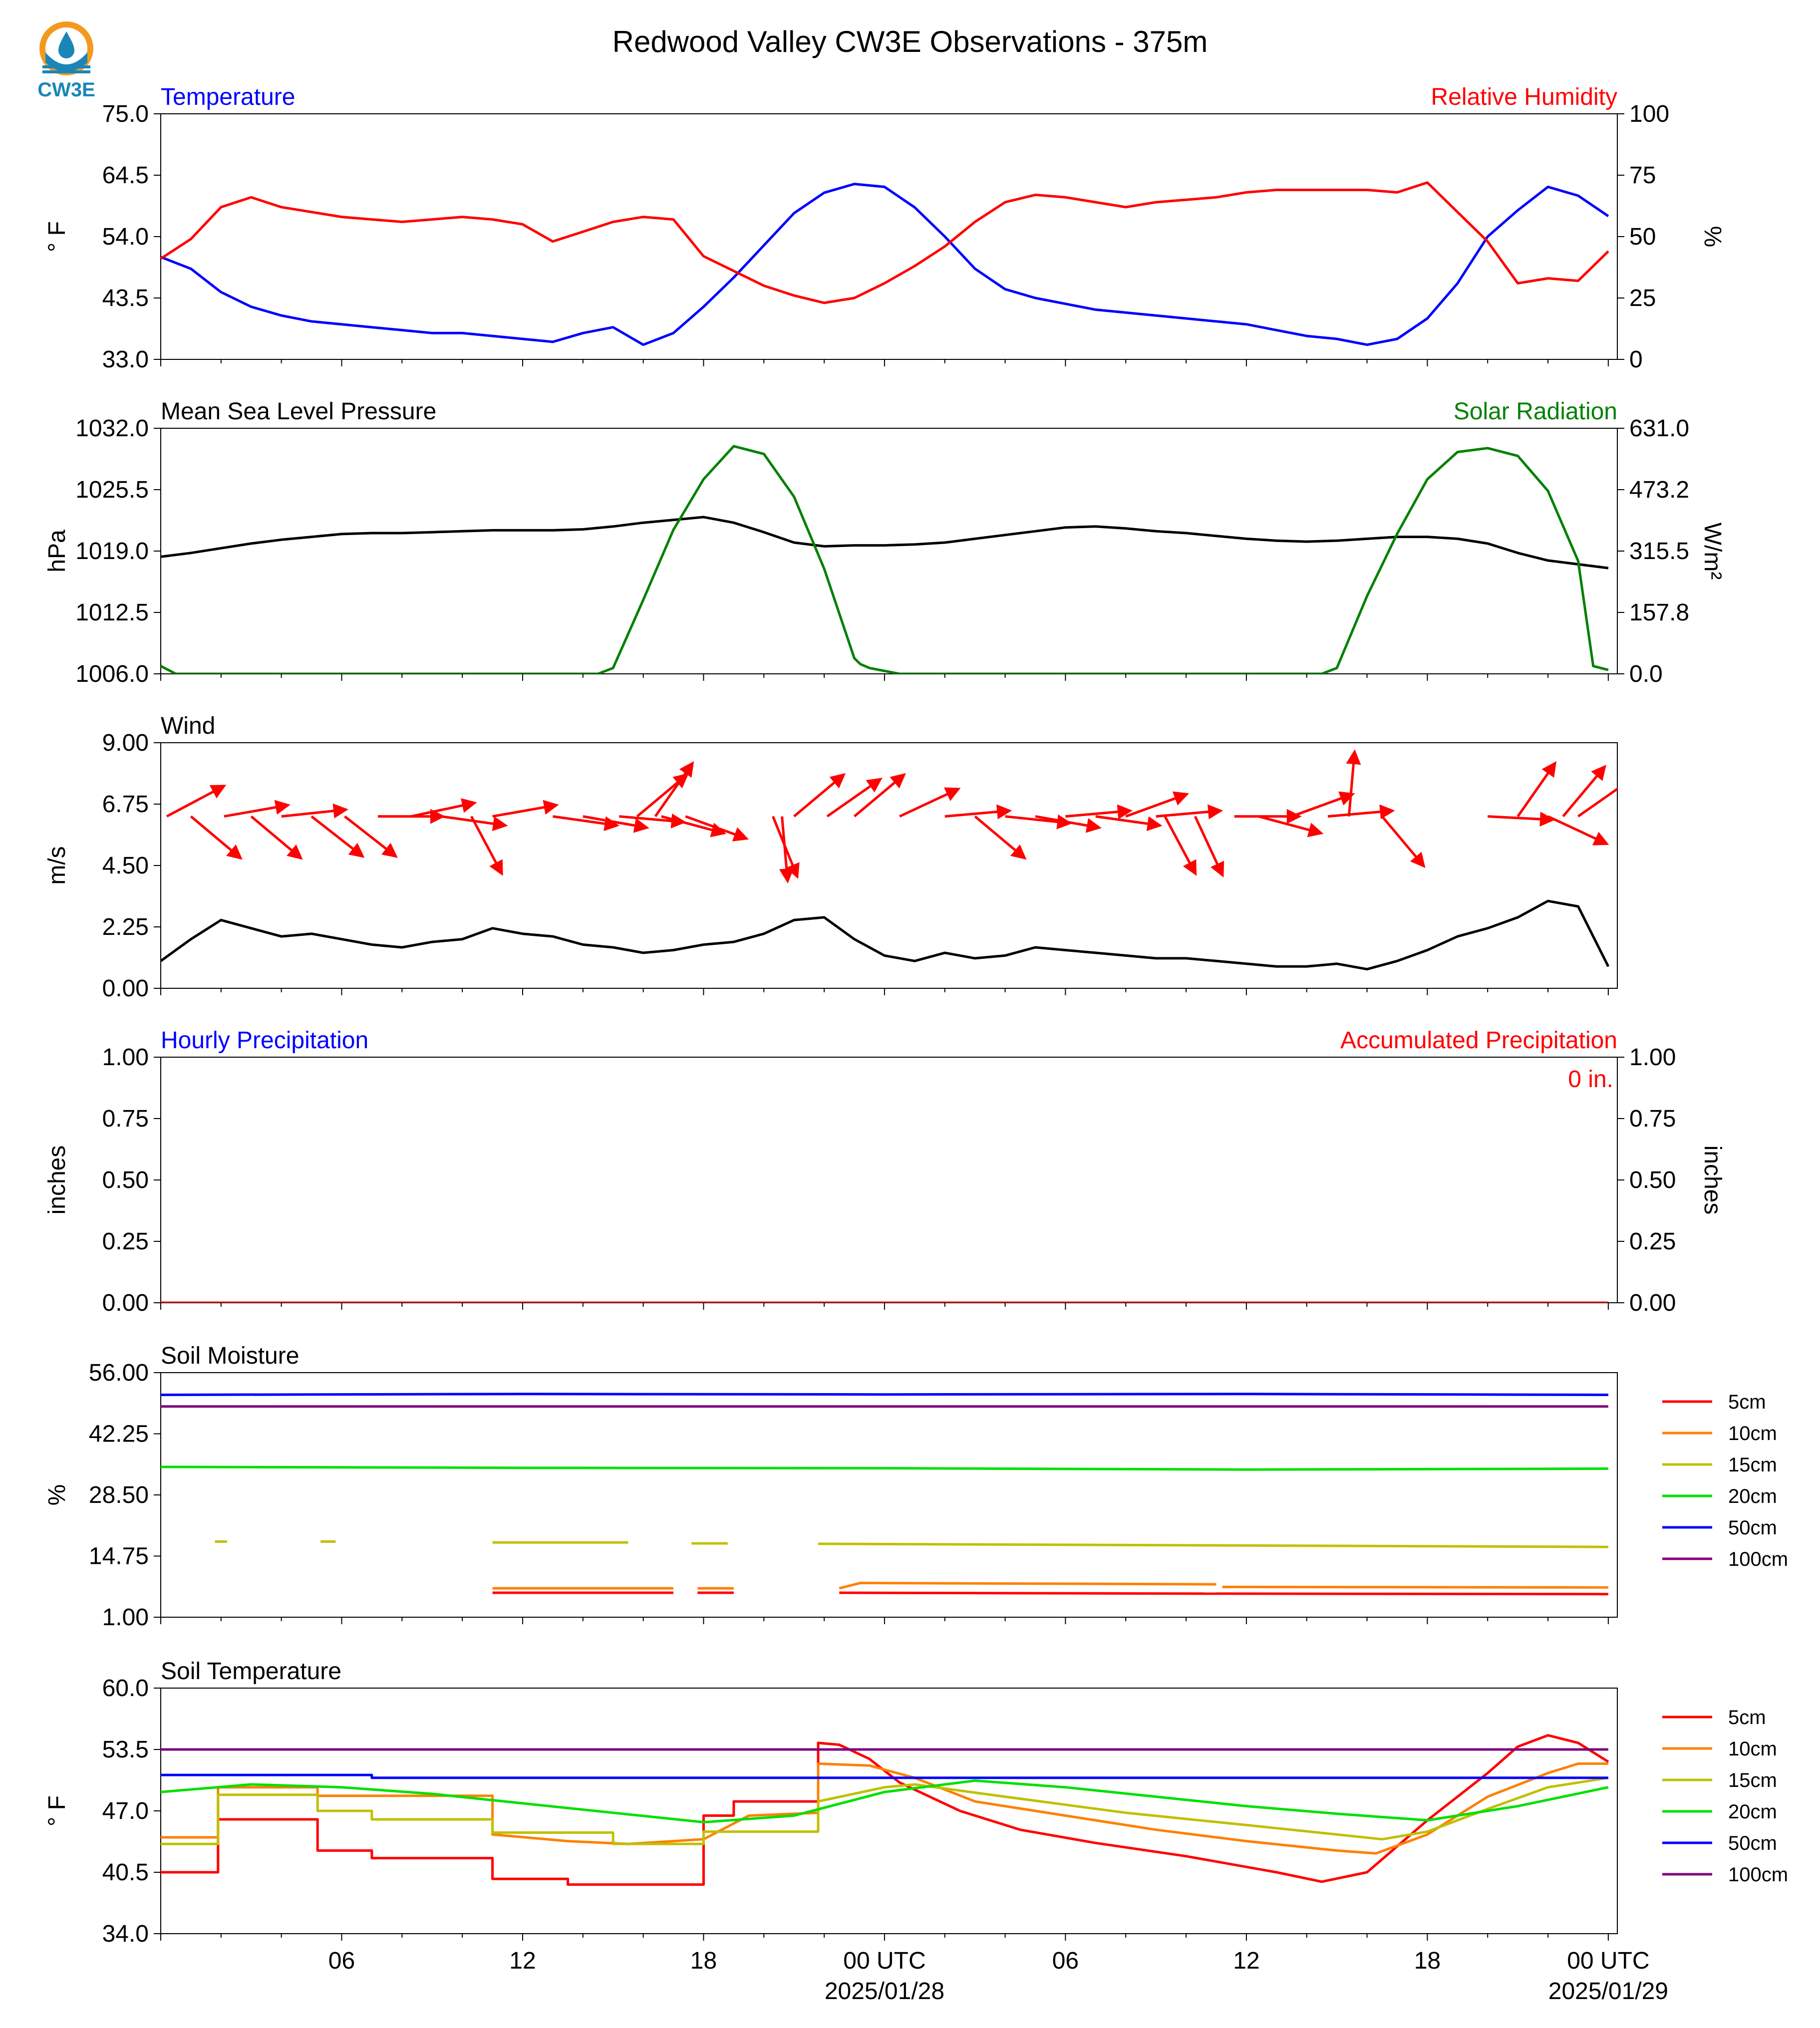 Image resolution: width=1820 pixels, height=2028 pixels. Describe the element at coordinates (230, 1356) in the screenshot. I see `panel-title-left: Soil Moisture` at that location.